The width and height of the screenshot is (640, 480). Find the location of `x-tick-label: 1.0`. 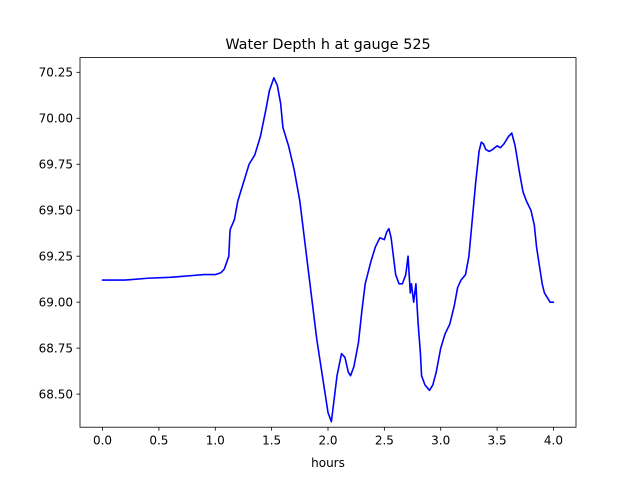

x-tick-label: 1.0 is located at coordinates (215, 441).